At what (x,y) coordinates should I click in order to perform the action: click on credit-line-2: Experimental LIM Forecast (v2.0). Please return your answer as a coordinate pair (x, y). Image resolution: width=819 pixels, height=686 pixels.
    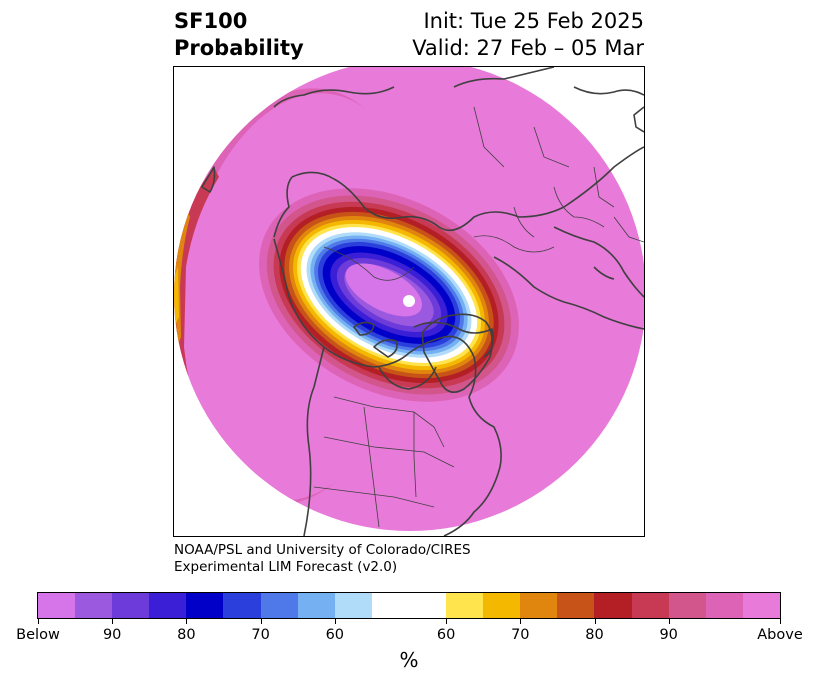
    Looking at the image, I should click on (286, 567).